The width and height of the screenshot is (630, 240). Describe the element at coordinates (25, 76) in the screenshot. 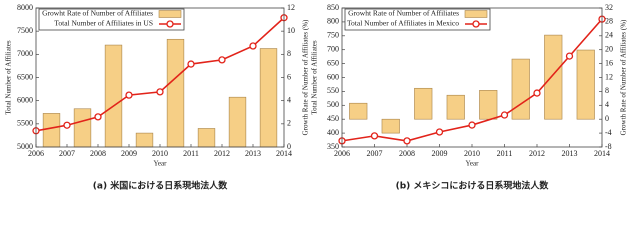

I see `y-tick-label: 6500` at that location.